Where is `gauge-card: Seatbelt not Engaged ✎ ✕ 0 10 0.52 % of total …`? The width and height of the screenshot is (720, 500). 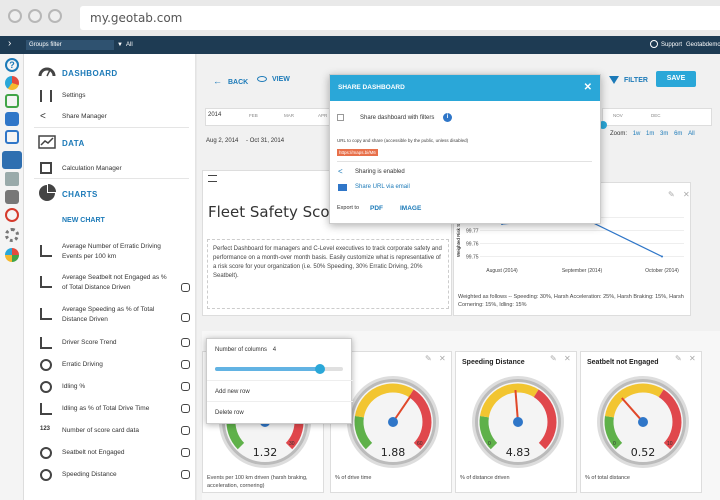 gauge-card: Seatbelt not Engaged ✎ ✕ 0 10 0.52 % of total … is located at coordinates (641, 422).